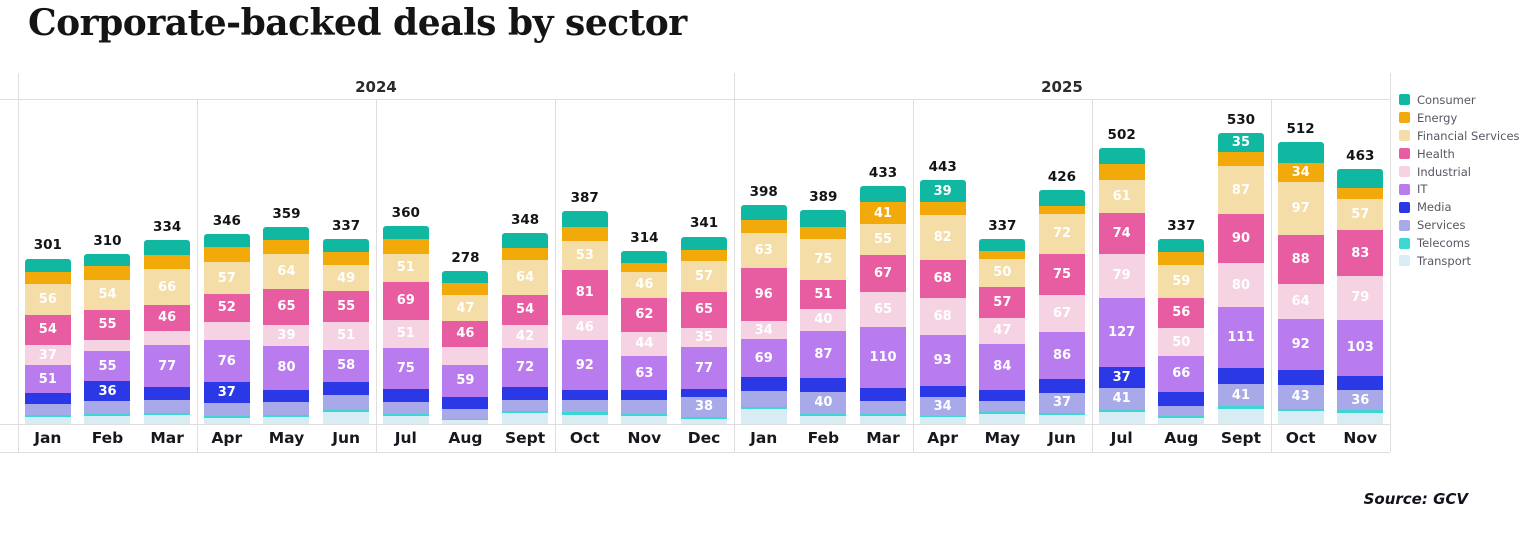 The width and height of the screenshot is (1536, 535). Describe the element at coordinates (1437, 117) in the screenshot. I see `legend-label: Energy` at that location.